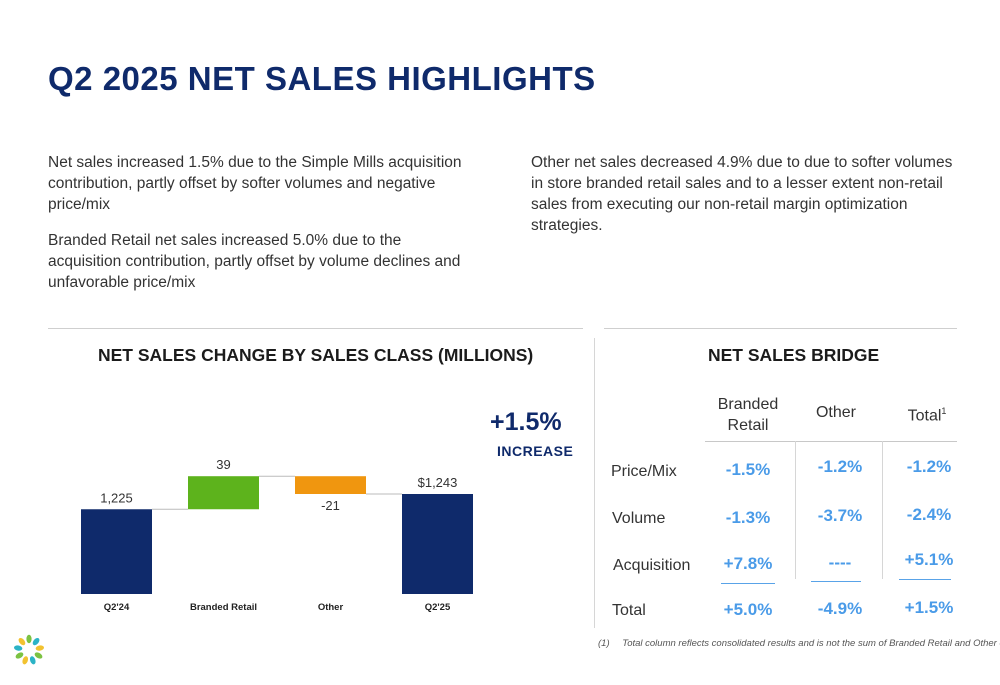  What do you see at coordinates (835, 412) in the screenshot?
I see `col-header-other: Other` at bounding box center [835, 412].